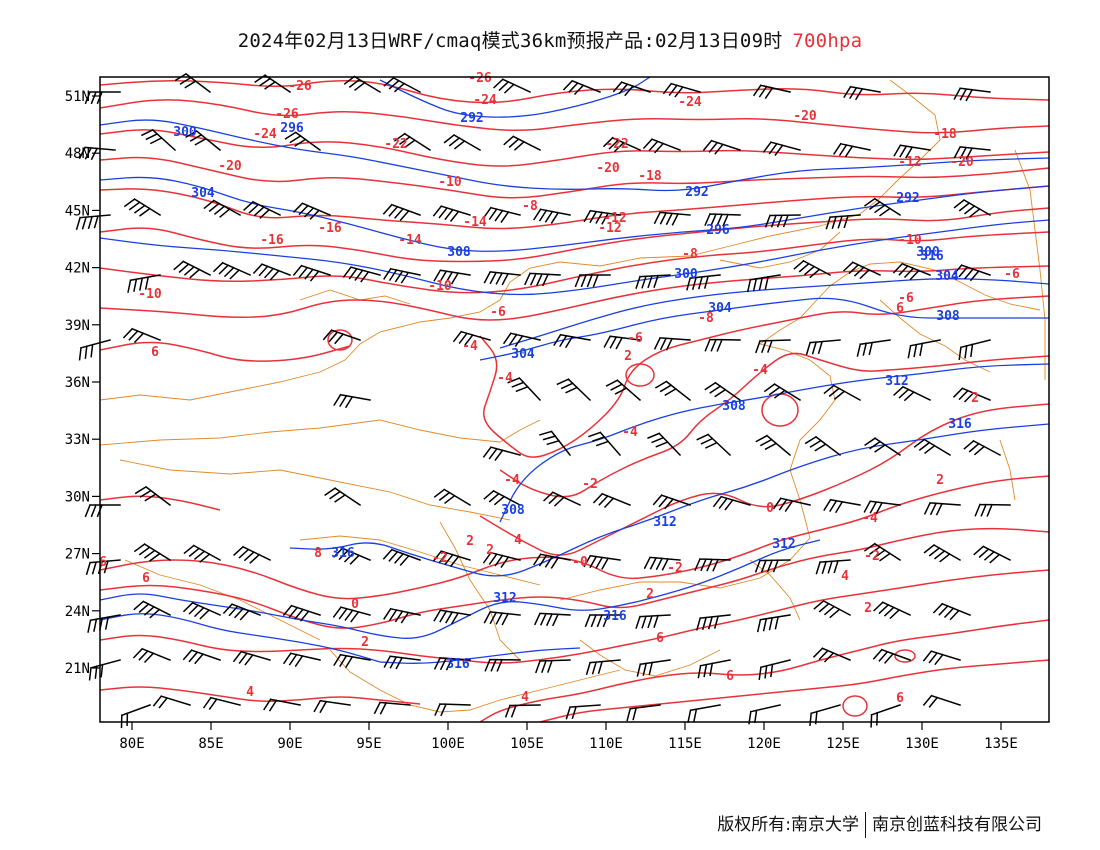  What do you see at coordinates (131, 744) in the screenshot?
I see `lon-label: 80E` at bounding box center [131, 744].